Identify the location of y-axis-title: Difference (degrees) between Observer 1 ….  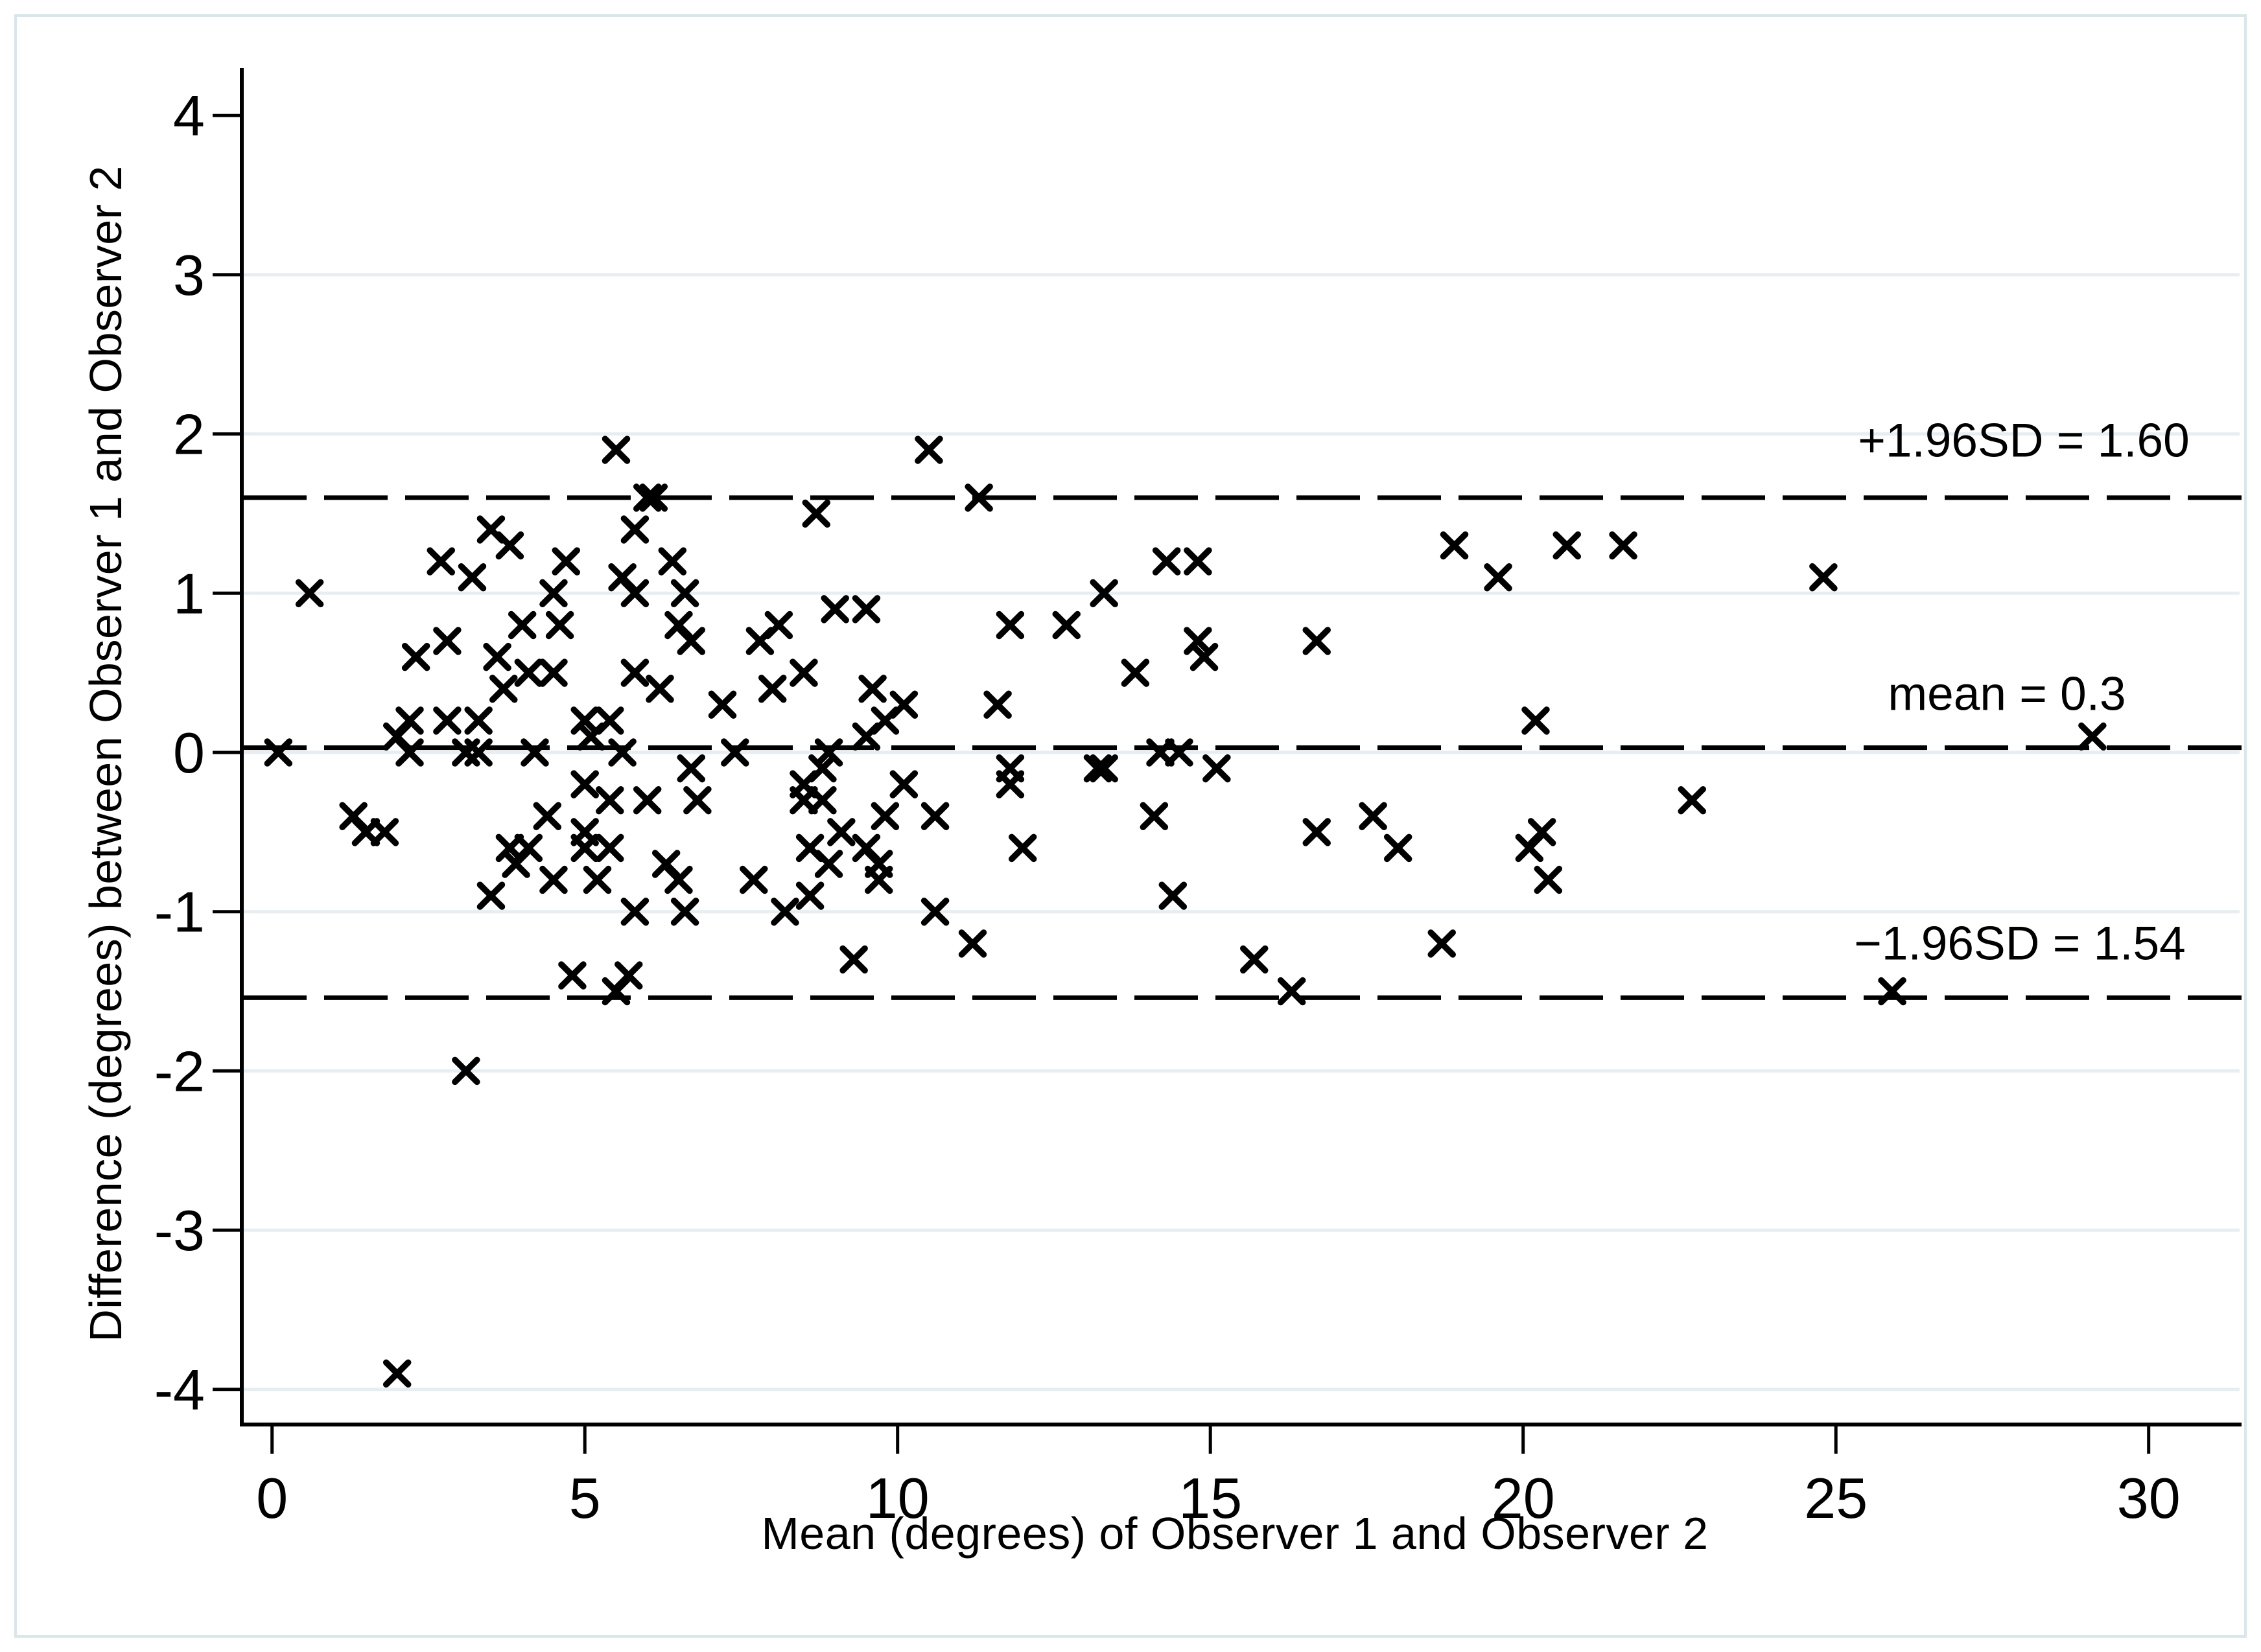
(105, 753).